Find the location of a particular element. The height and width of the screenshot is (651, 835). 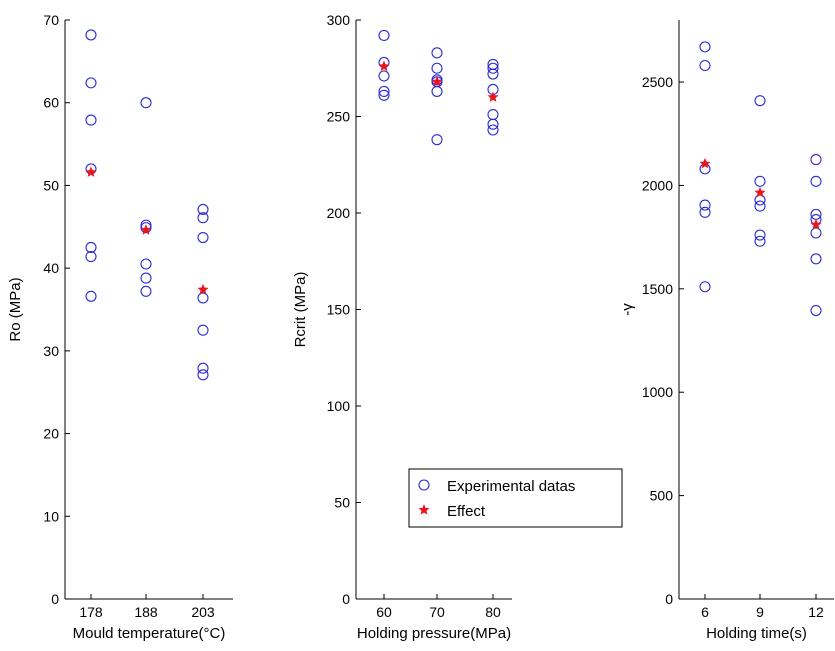

y-tick-label: 20 is located at coordinates (51, 434).